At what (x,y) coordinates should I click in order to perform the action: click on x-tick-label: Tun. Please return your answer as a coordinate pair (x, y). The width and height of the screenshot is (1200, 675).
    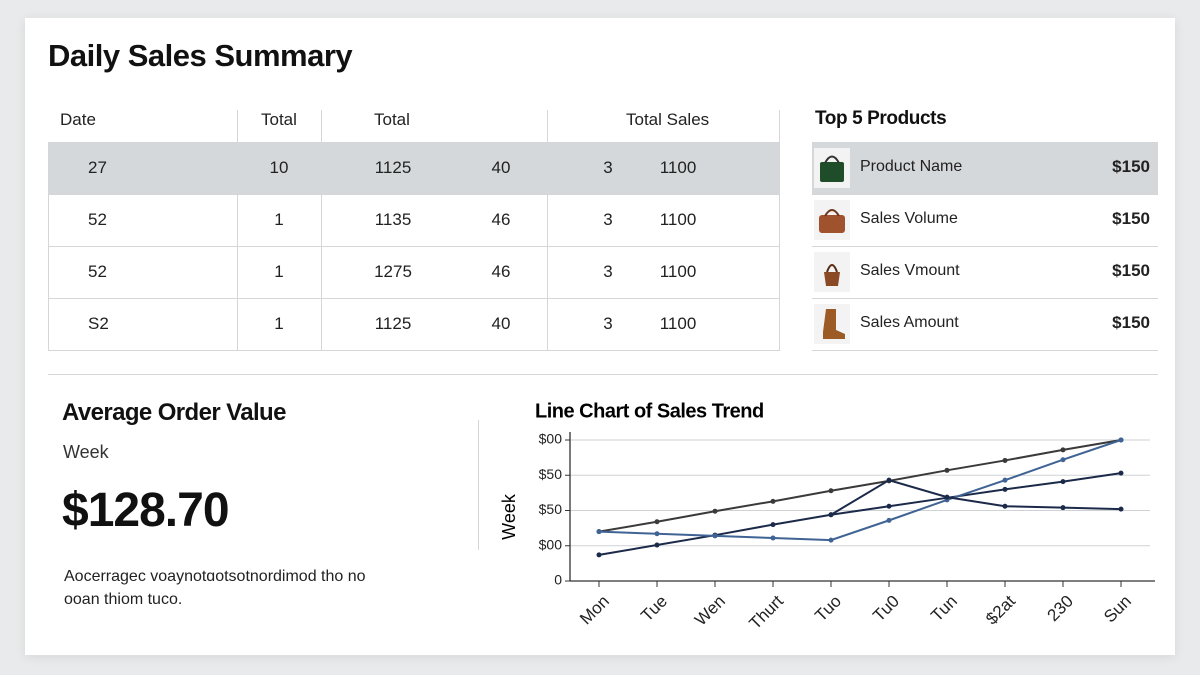
    Looking at the image, I should click on (944, 609).